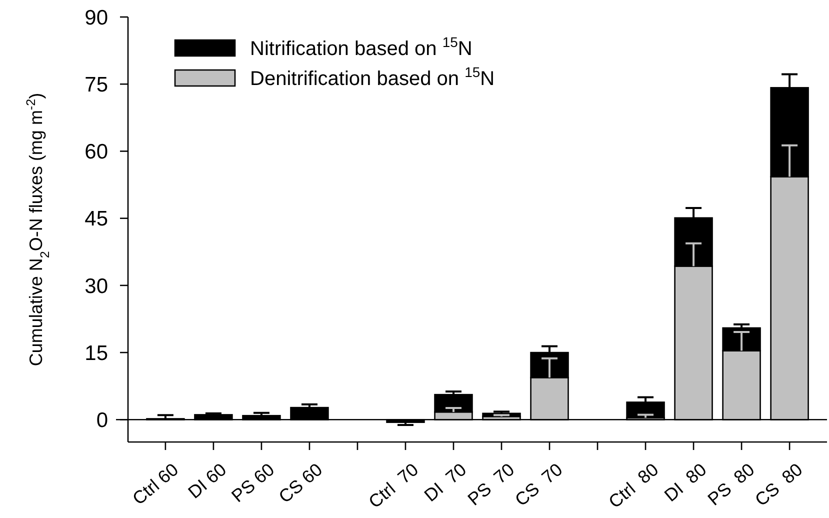  Describe the element at coordinates (96, 286) in the screenshot. I see `y-tick-label: 30` at that location.